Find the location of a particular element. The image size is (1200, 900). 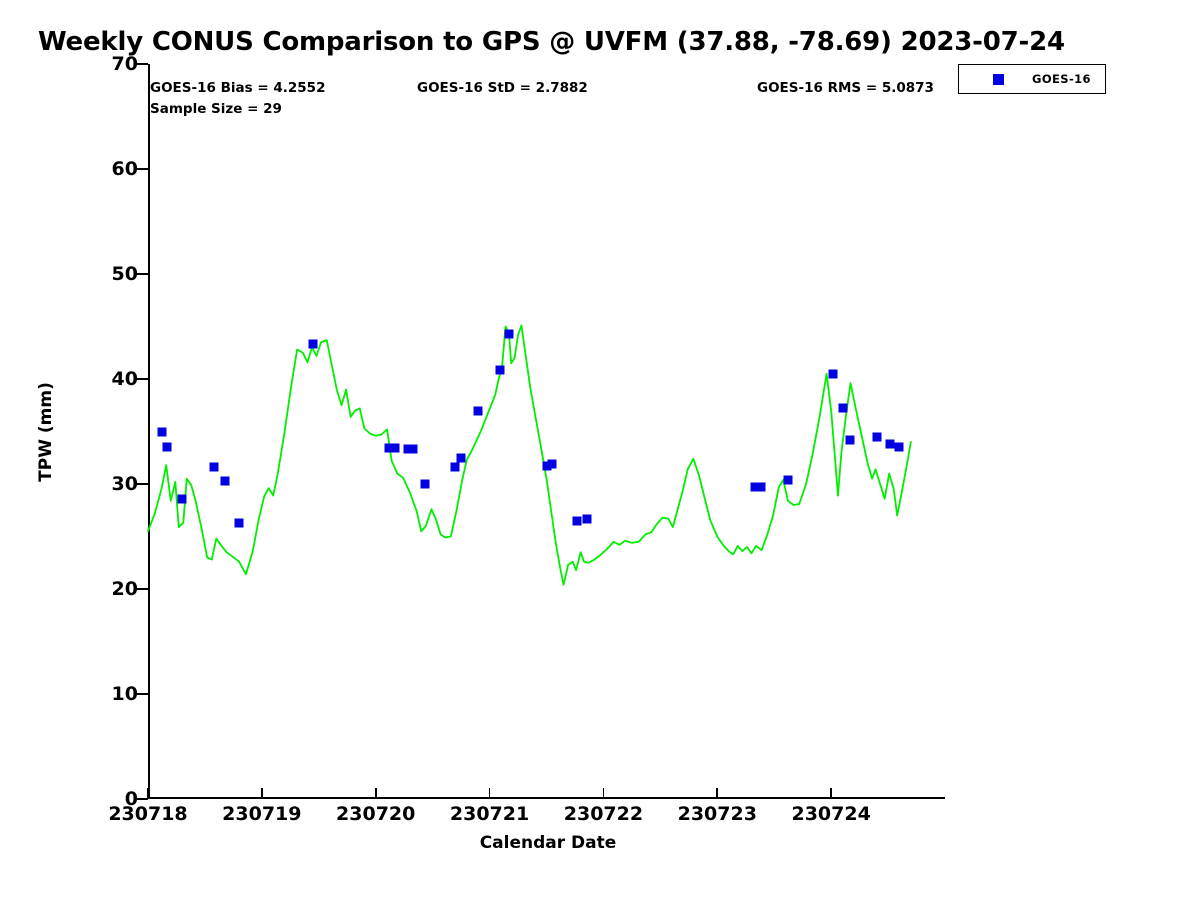

x-axis-tick-label: 230724 is located at coordinates (831, 814).